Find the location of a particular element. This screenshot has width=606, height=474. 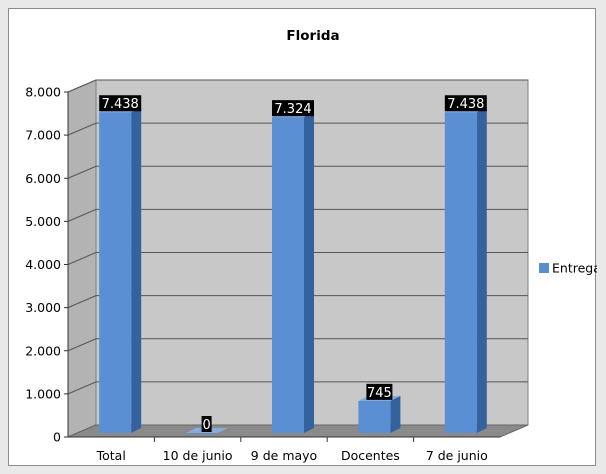

y-tick-label: 8.000 is located at coordinates (43, 92).